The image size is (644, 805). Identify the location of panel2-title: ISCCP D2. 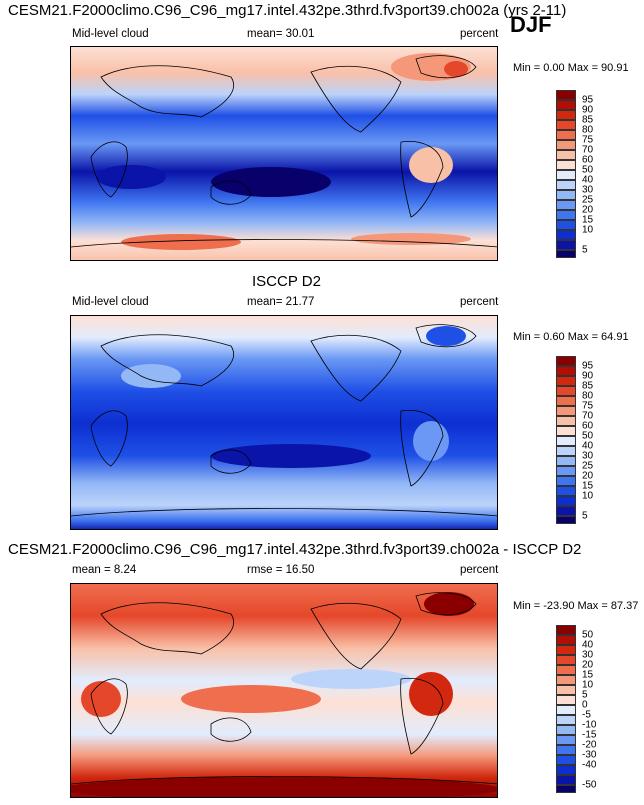
(286, 281).